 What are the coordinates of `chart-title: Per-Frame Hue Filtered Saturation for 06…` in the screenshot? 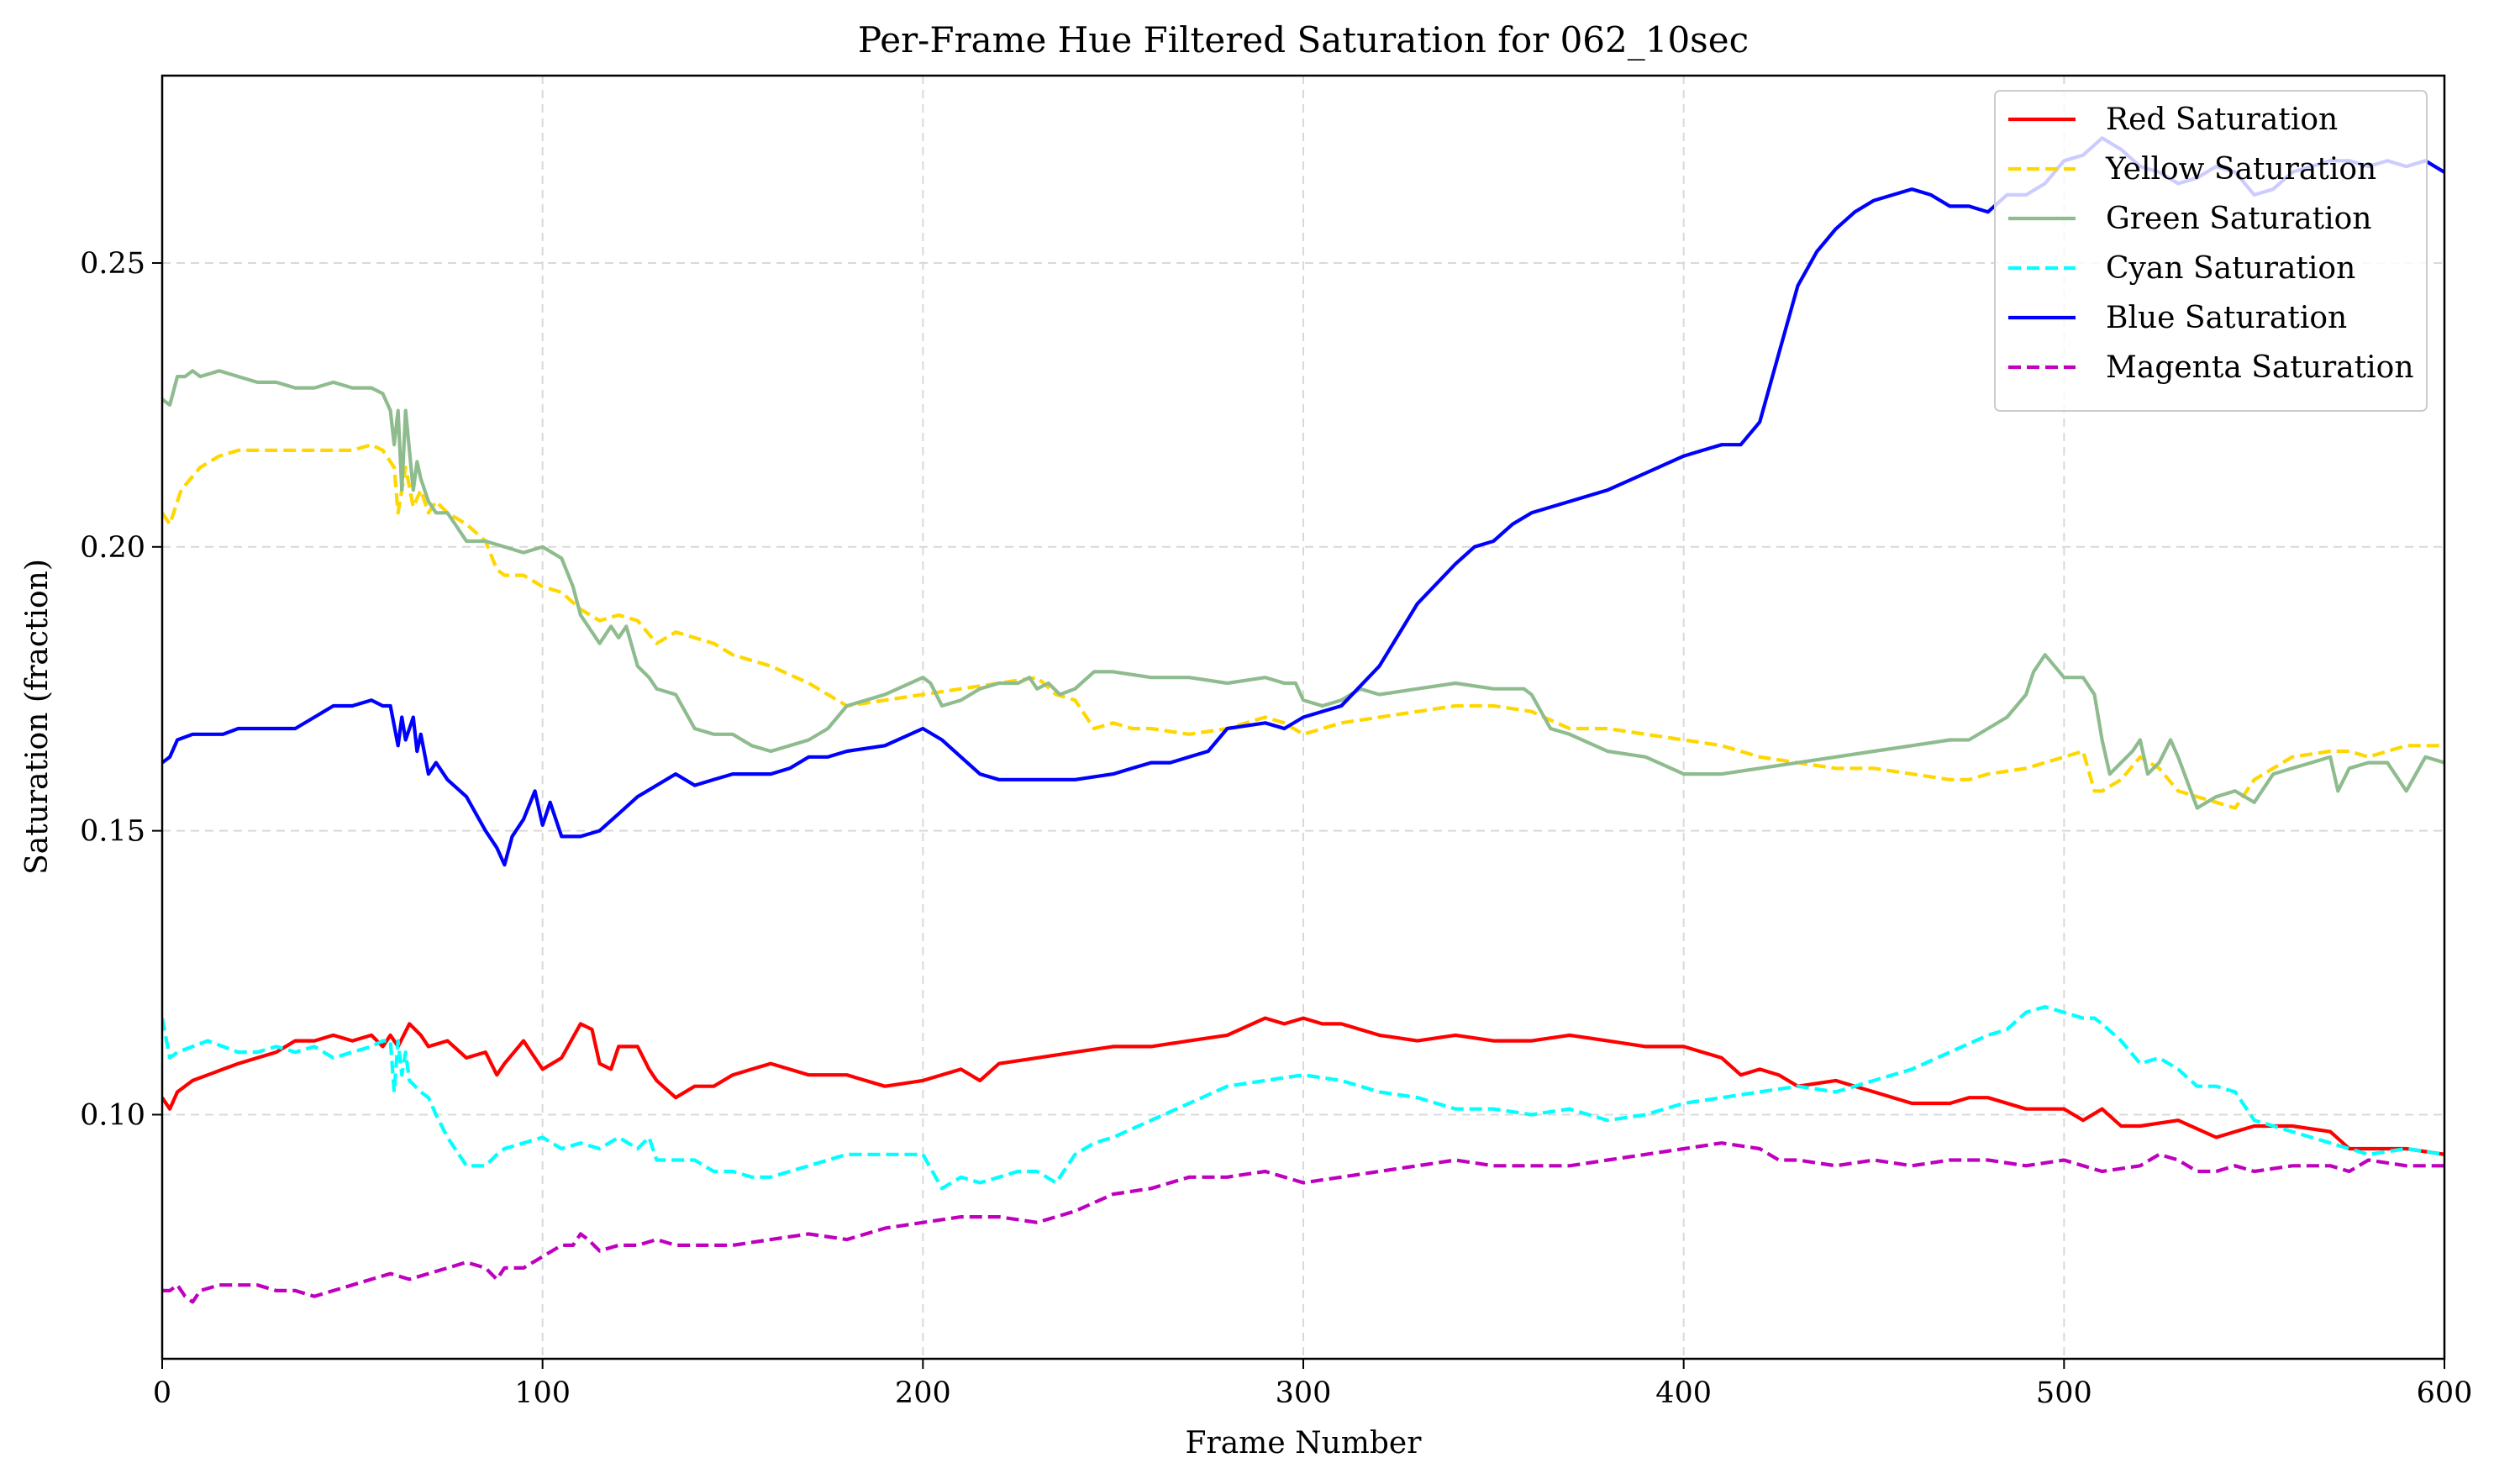 It's located at (1303, 40).